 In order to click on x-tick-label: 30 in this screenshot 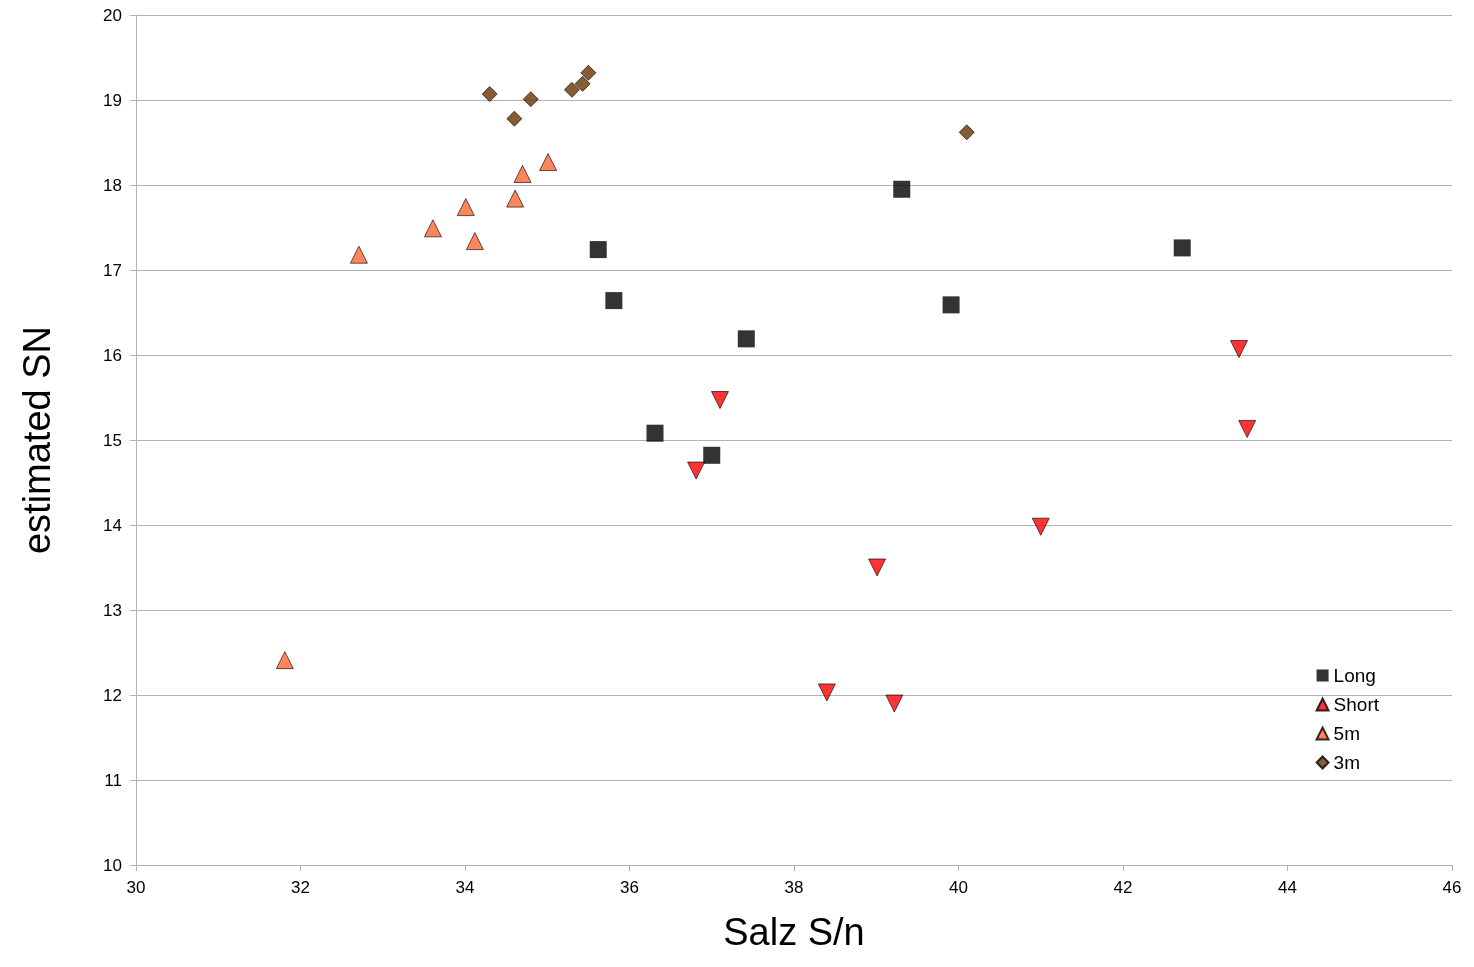, I will do `click(136, 887)`.